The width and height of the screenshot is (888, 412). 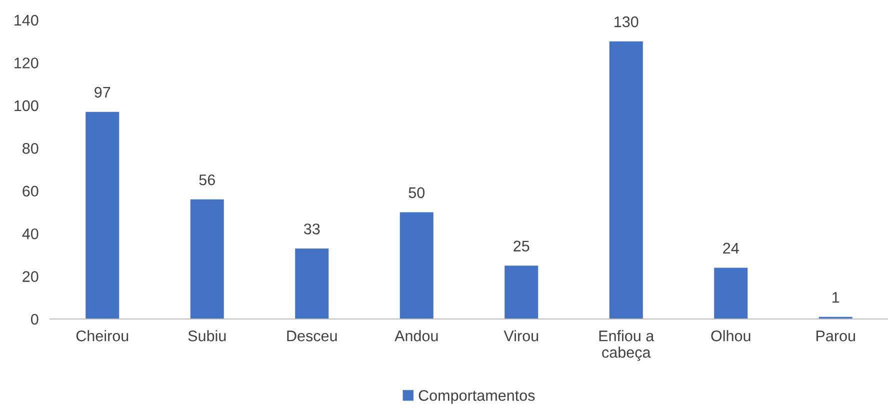 I want to click on x-tick-label: Subiu, so click(x=207, y=336).